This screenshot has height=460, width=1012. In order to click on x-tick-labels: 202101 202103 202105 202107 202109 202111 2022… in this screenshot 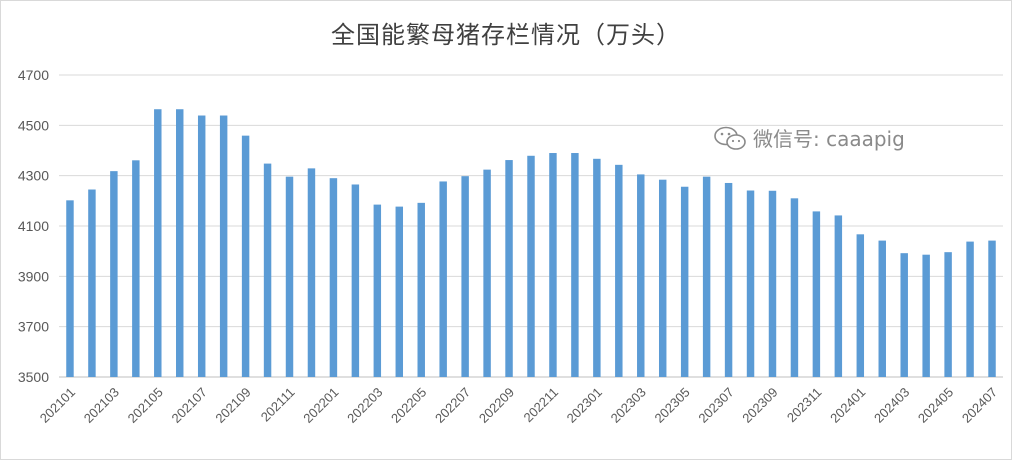, I will do `click(518, 405)`.